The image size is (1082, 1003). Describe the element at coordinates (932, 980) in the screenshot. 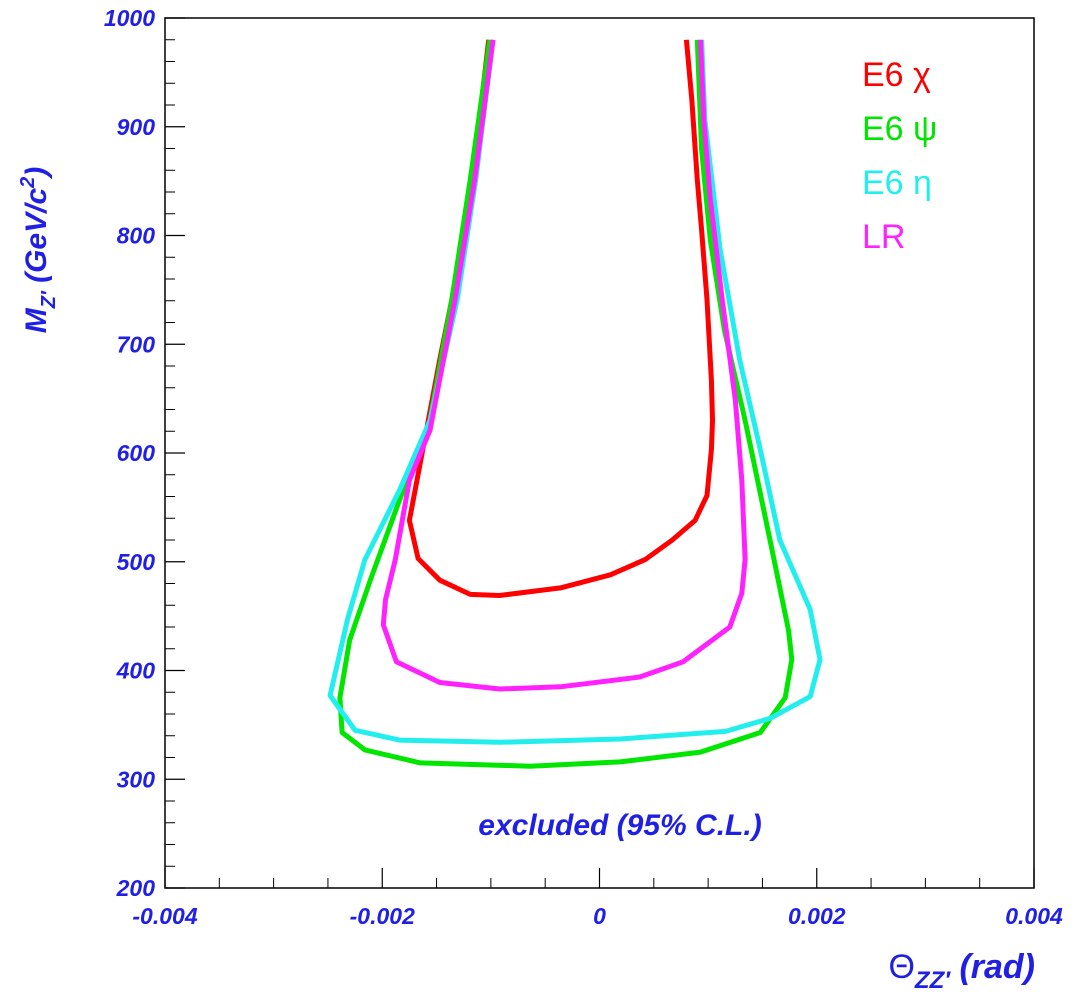

I see `x-label-part: ZZ′` at that location.